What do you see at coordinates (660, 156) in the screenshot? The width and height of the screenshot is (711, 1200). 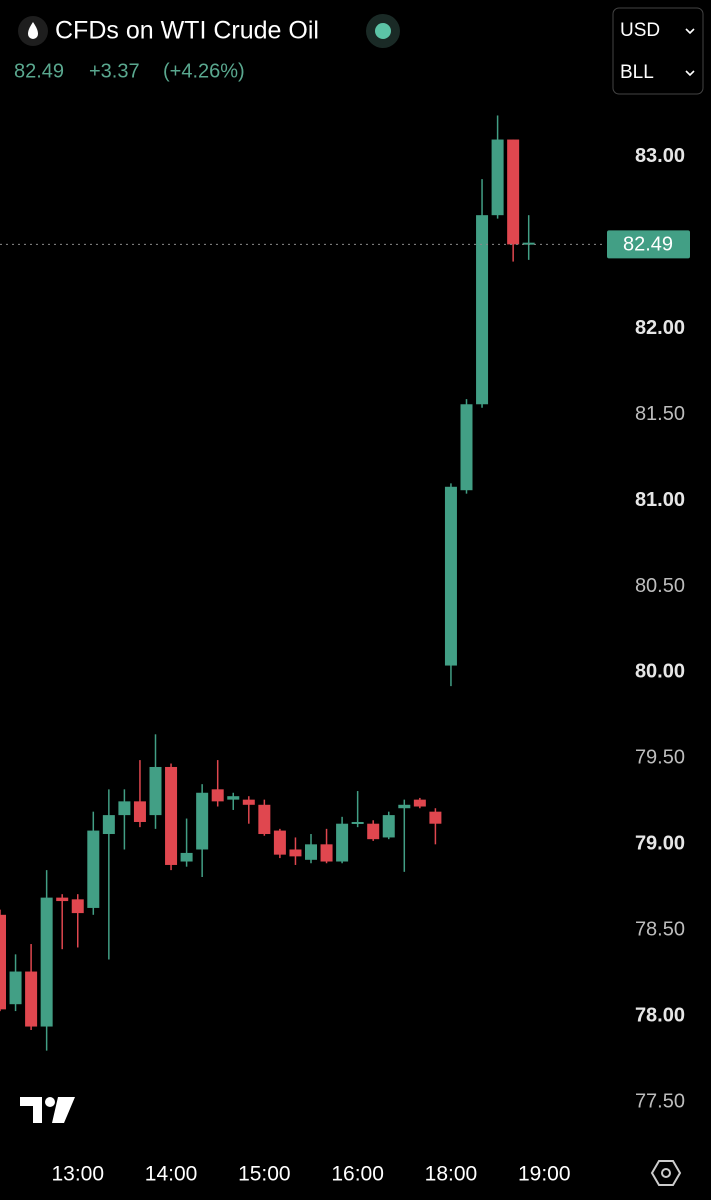 I see `y-tick-label: 83.00` at bounding box center [660, 156].